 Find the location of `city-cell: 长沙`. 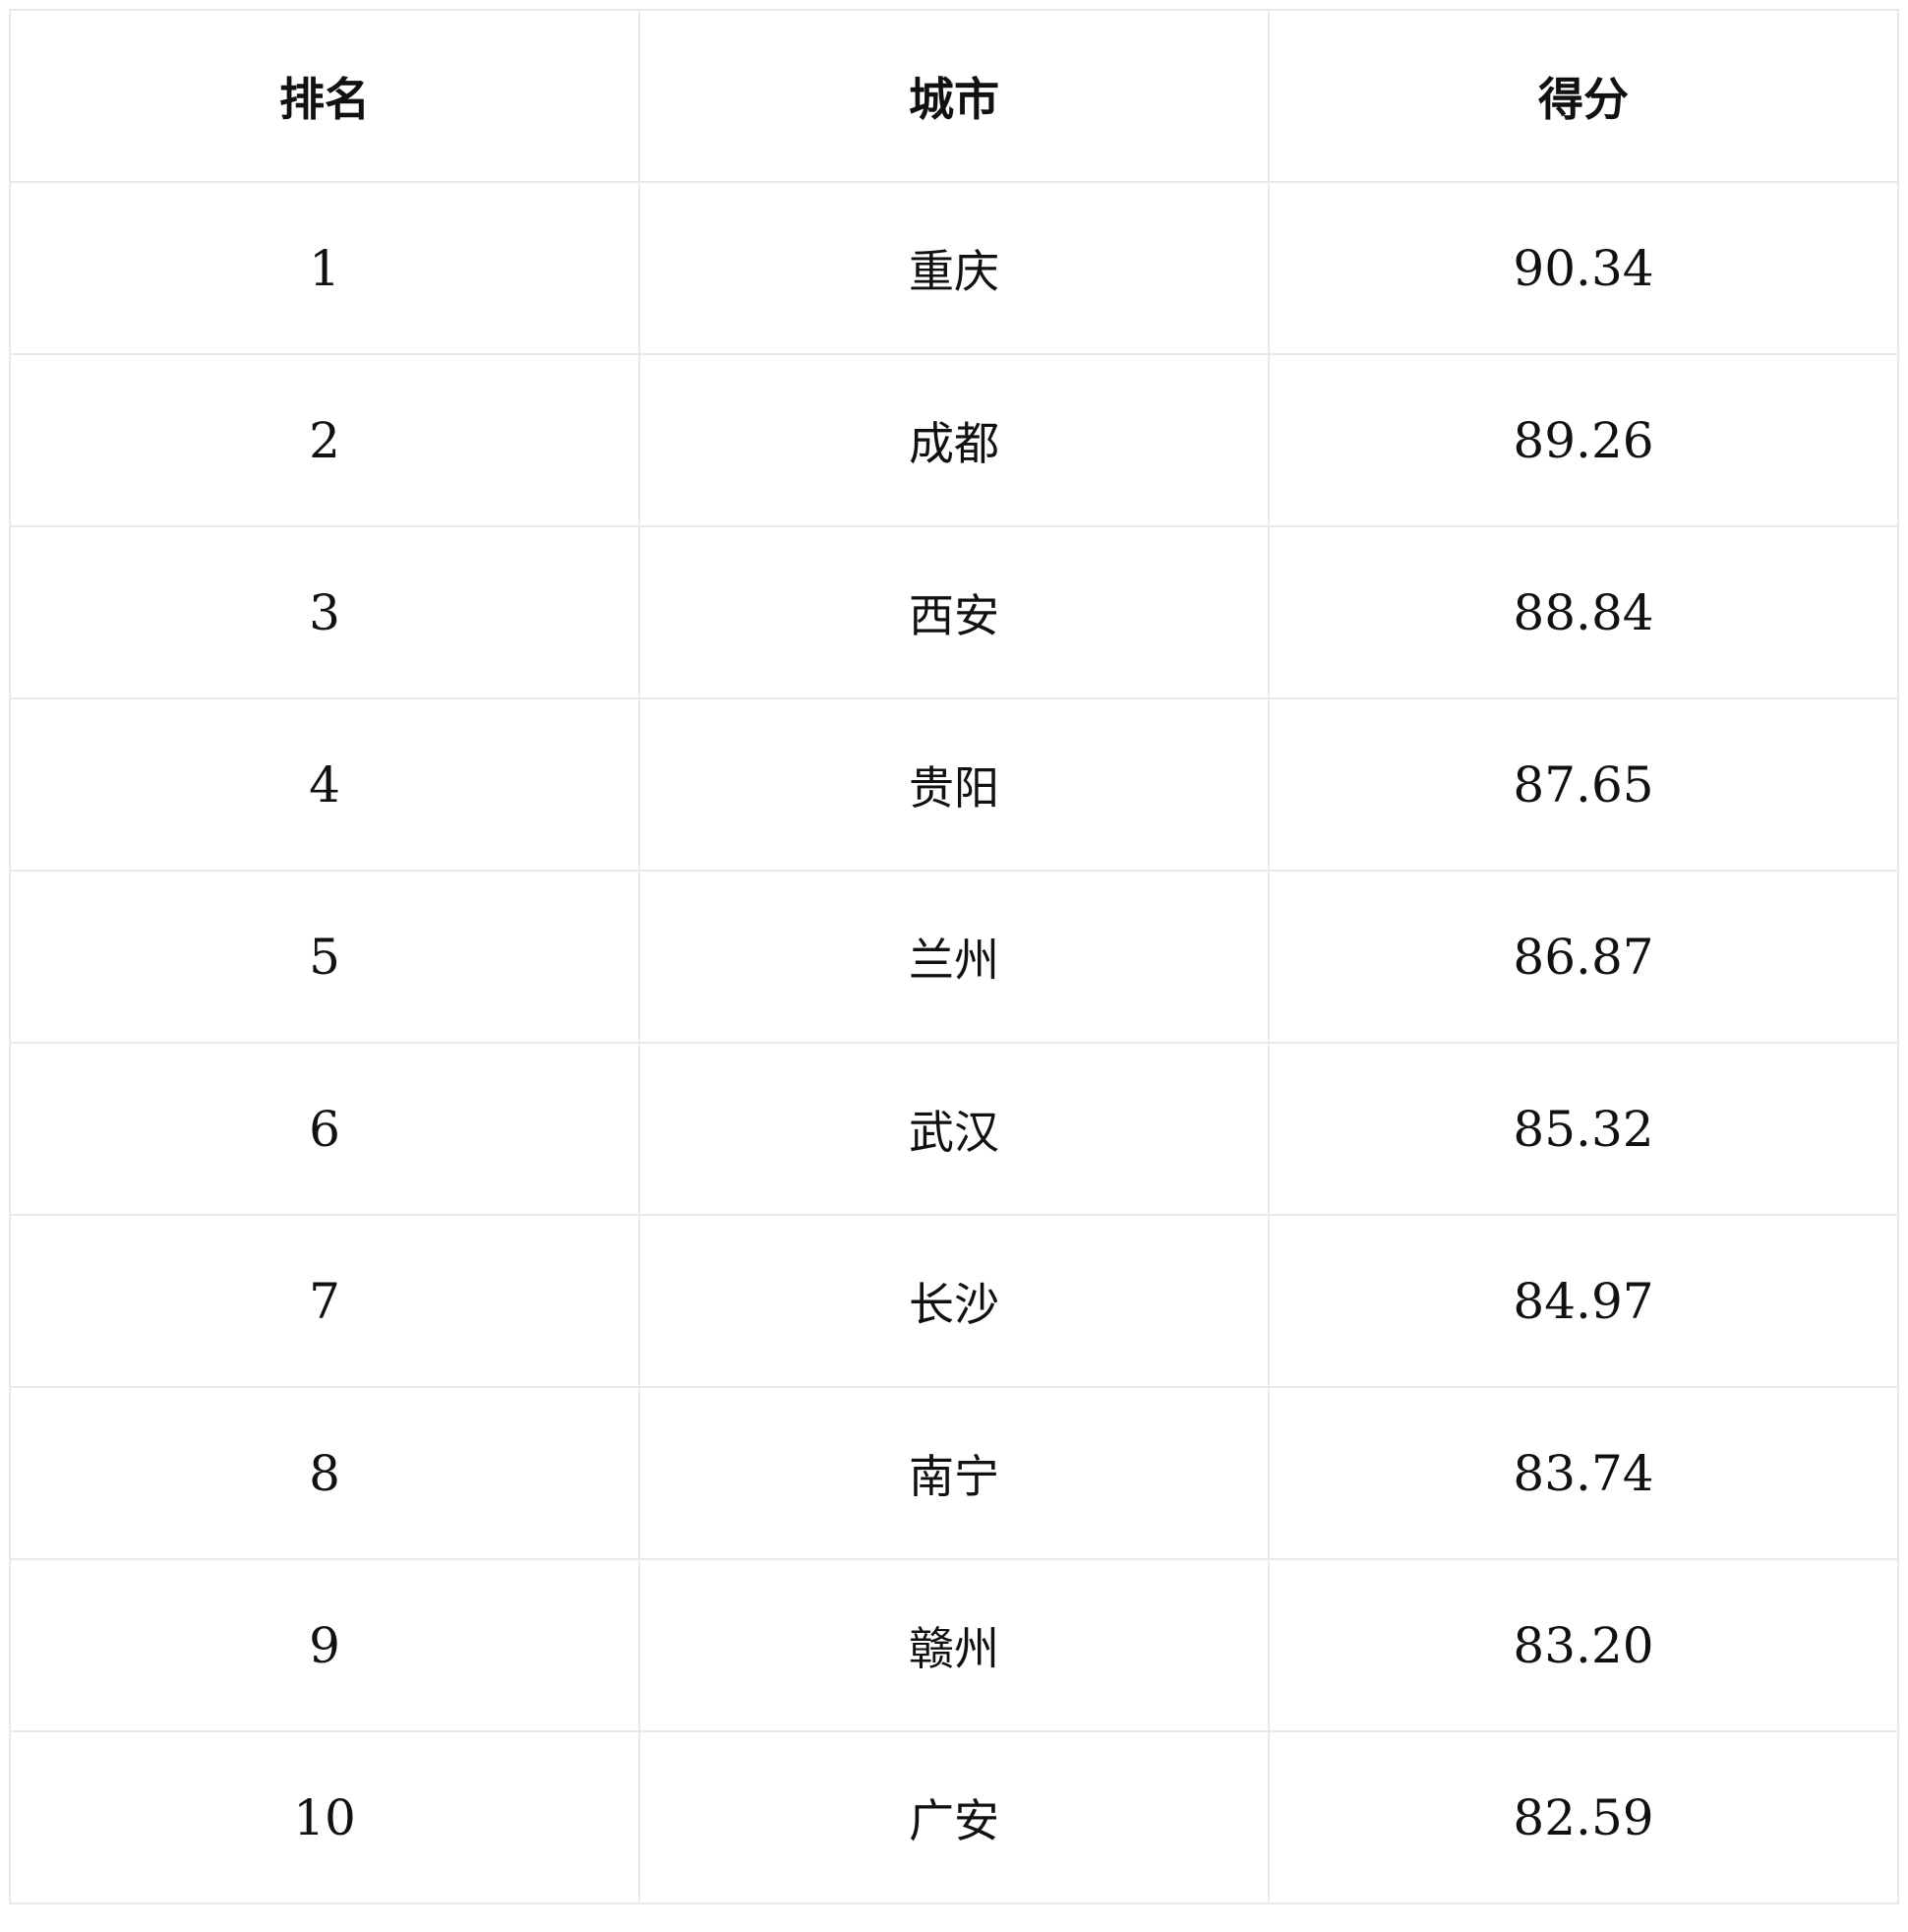

city-cell: 长沙 is located at coordinates (954, 1301).